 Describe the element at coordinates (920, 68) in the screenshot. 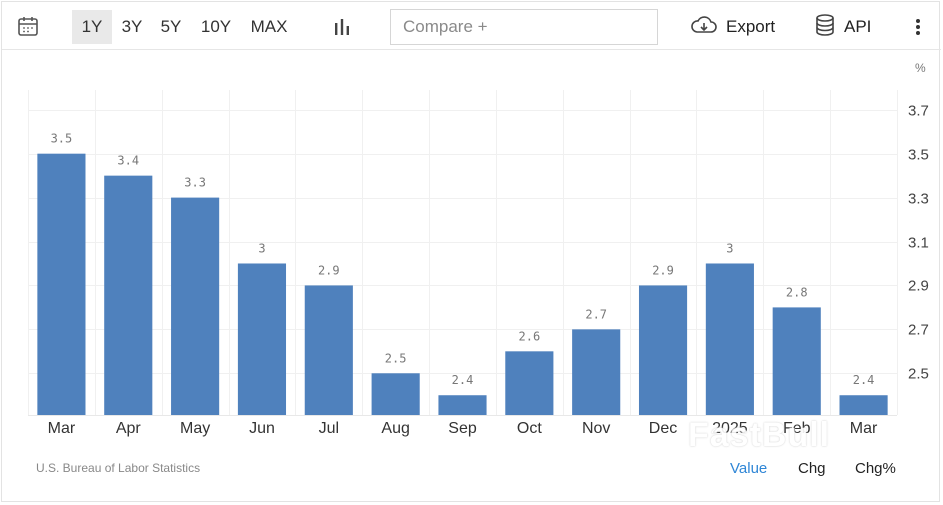

I see `y-unit-label: %` at that location.